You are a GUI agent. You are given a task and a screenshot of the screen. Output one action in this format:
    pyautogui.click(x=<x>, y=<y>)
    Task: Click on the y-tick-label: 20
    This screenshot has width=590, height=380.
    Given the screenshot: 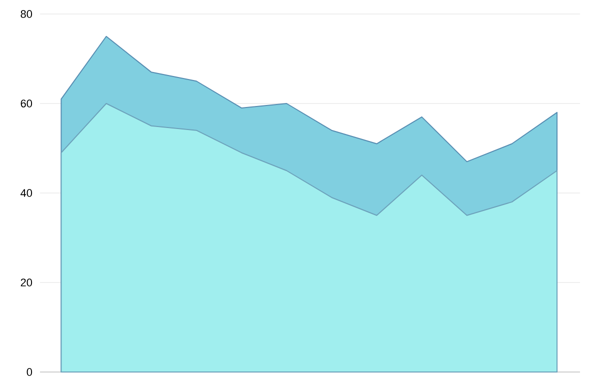 What is the action you would take?
    pyautogui.click(x=26, y=282)
    